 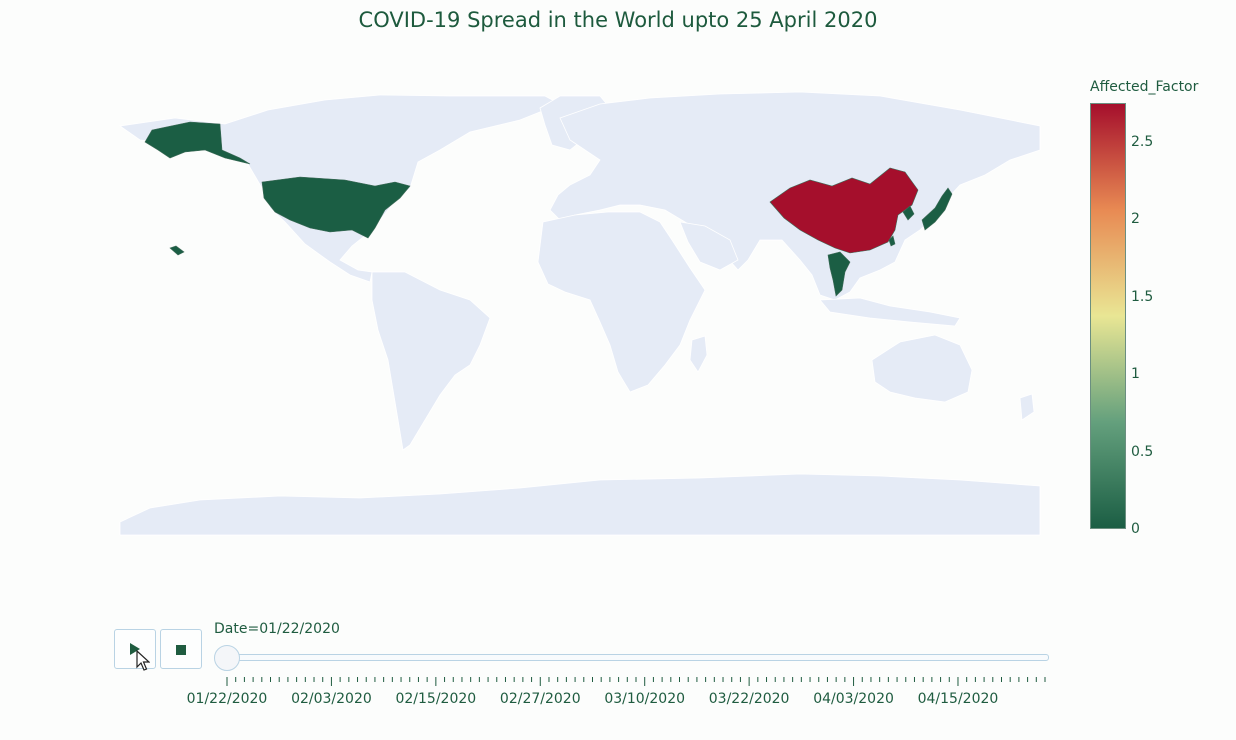 I want to click on land-africa, so click(x=621, y=302).